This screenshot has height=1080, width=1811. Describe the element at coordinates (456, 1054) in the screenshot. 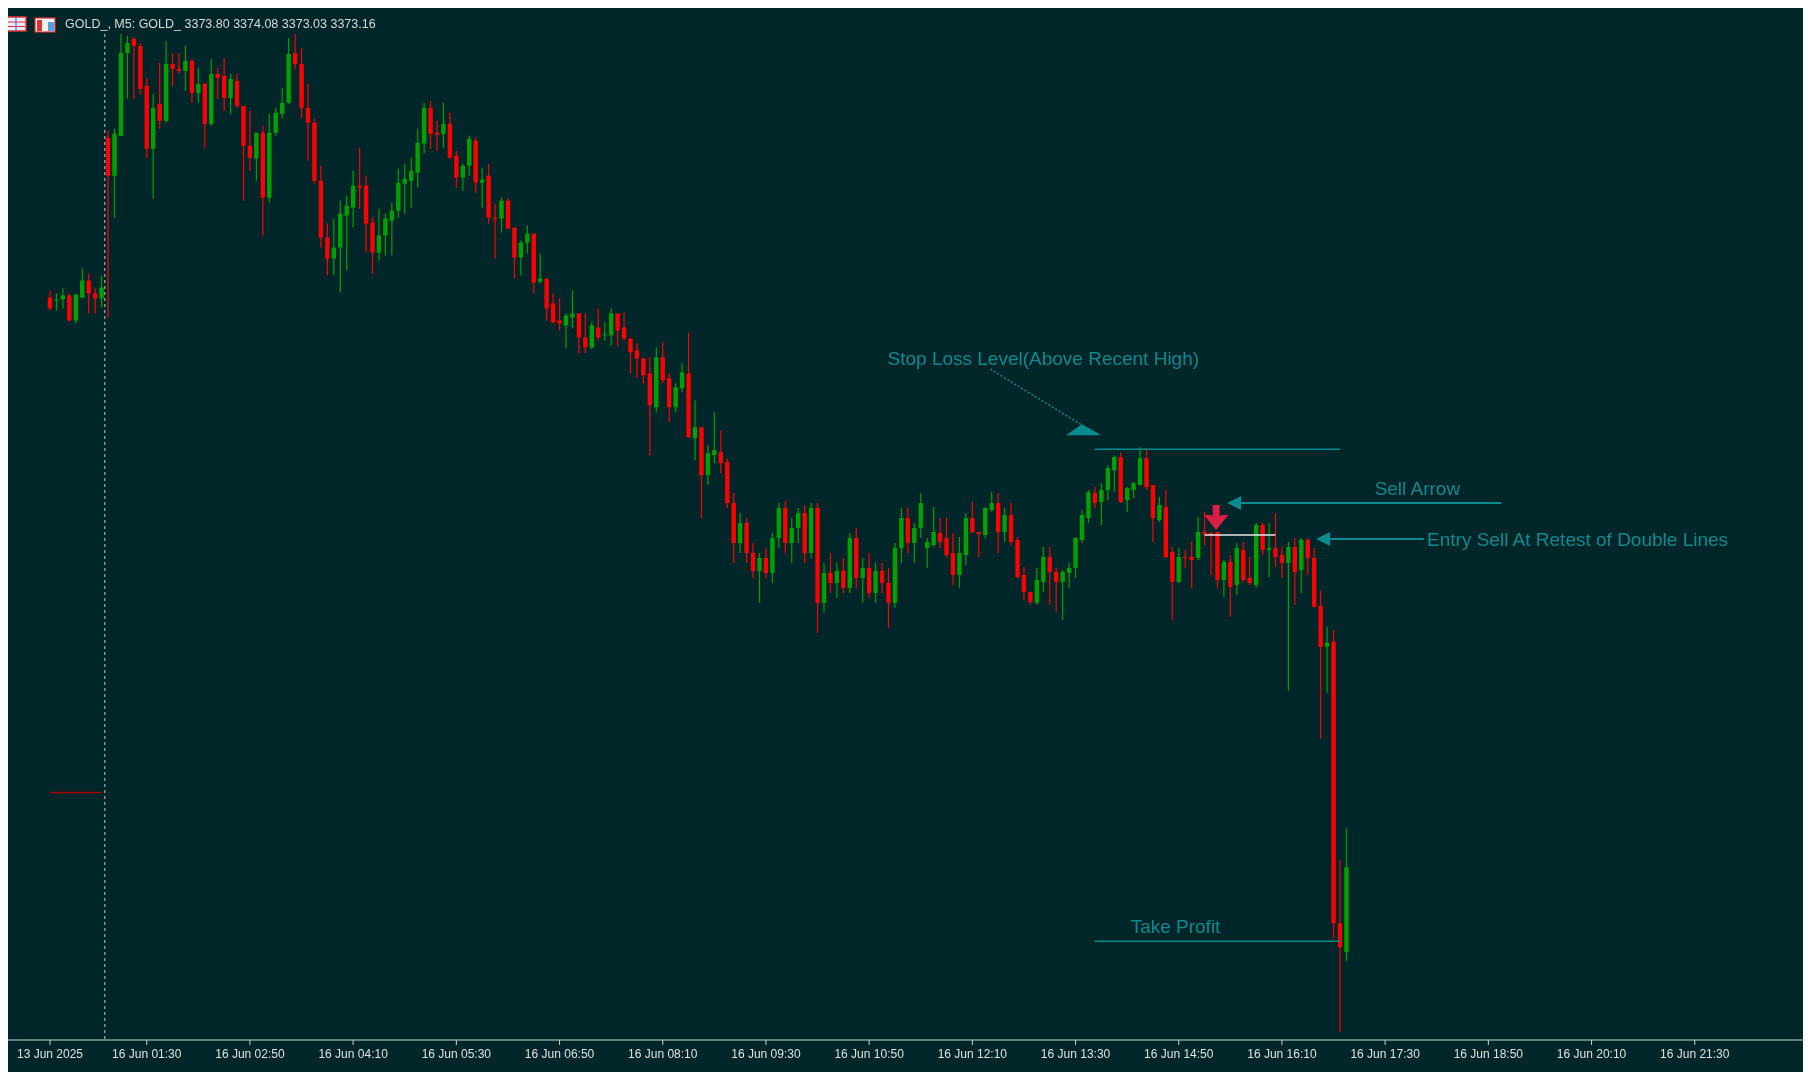

I see `x-tick-label: 16 Jun 05:30` at that location.